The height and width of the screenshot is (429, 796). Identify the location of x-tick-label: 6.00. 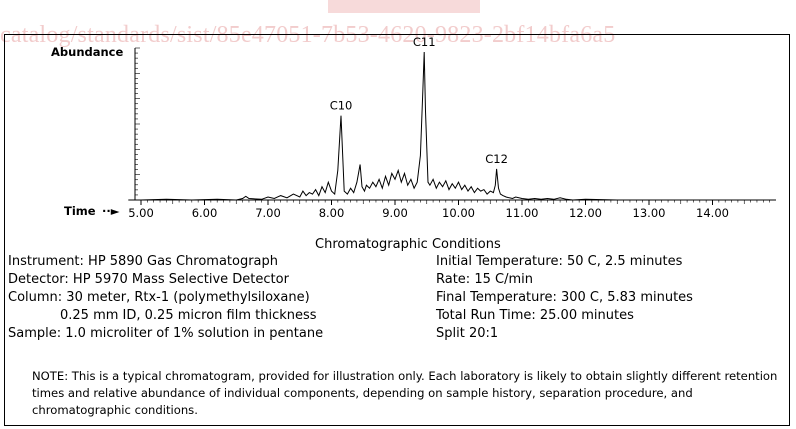
(205, 213).